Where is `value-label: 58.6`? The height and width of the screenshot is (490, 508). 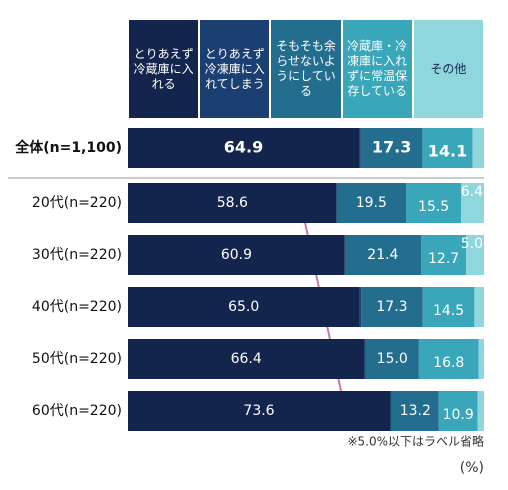
value-label: 58.6 is located at coordinates (232, 203).